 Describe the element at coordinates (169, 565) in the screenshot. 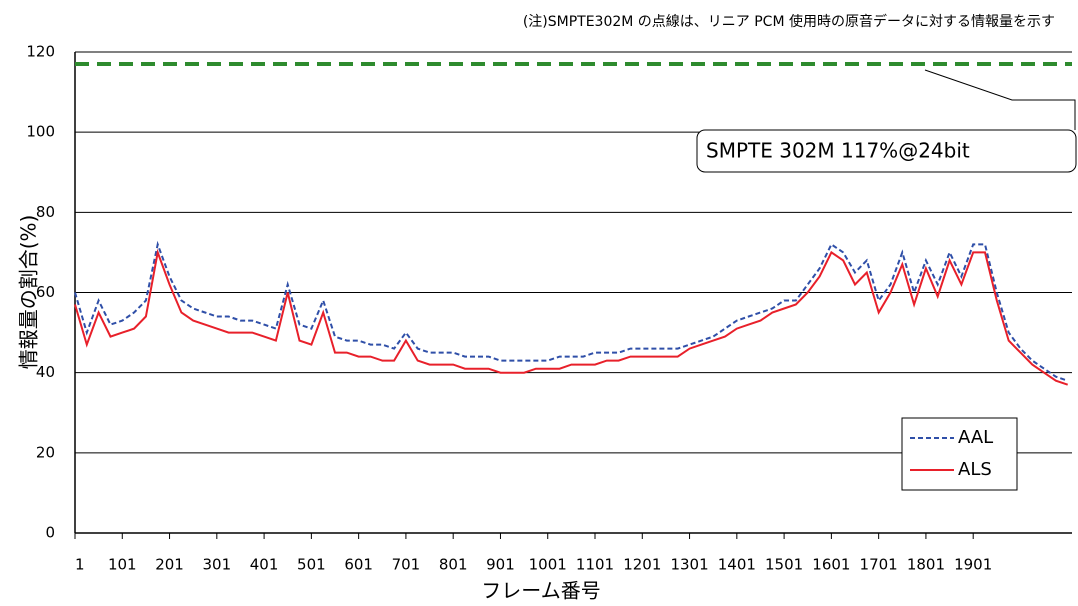

I see `x-tick-label: 201` at that location.